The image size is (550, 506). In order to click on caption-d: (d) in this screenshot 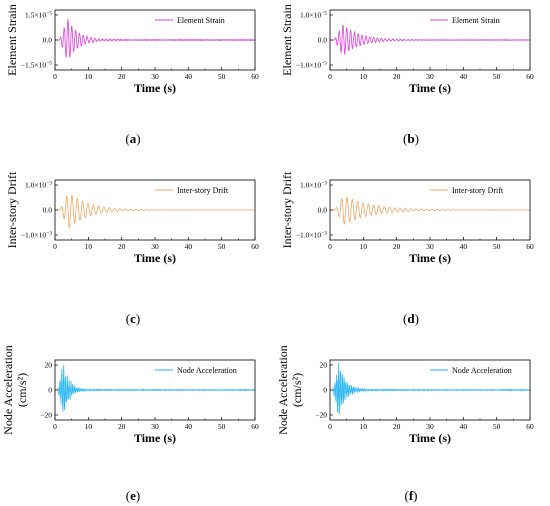, I will do `click(411, 318)`.